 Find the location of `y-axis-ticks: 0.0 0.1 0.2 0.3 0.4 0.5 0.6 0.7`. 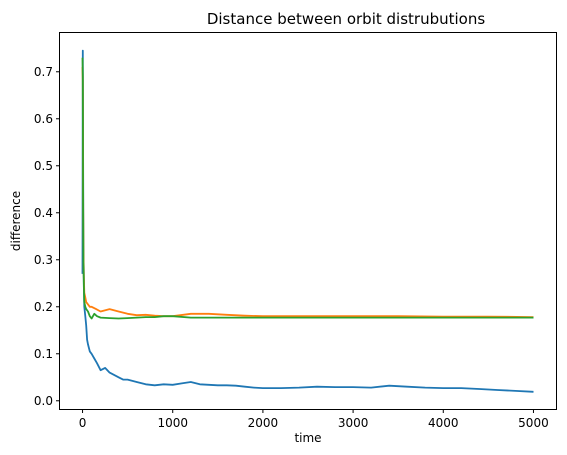

y-axis-ticks: 0.0 0.1 0.2 0.3 0.4 0.5 0.6 0.7 is located at coordinates (47, 236).